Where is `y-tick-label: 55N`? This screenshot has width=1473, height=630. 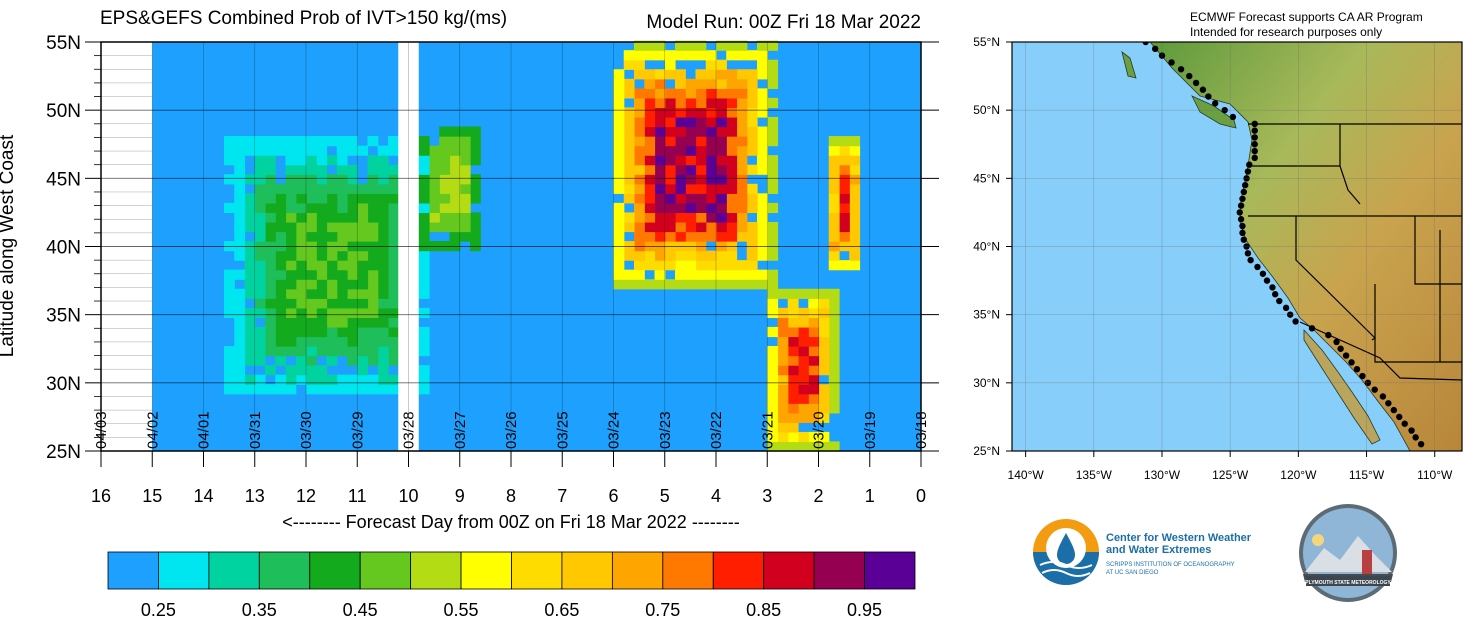 y-tick-label: 55N is located at coordinates (63, 43).